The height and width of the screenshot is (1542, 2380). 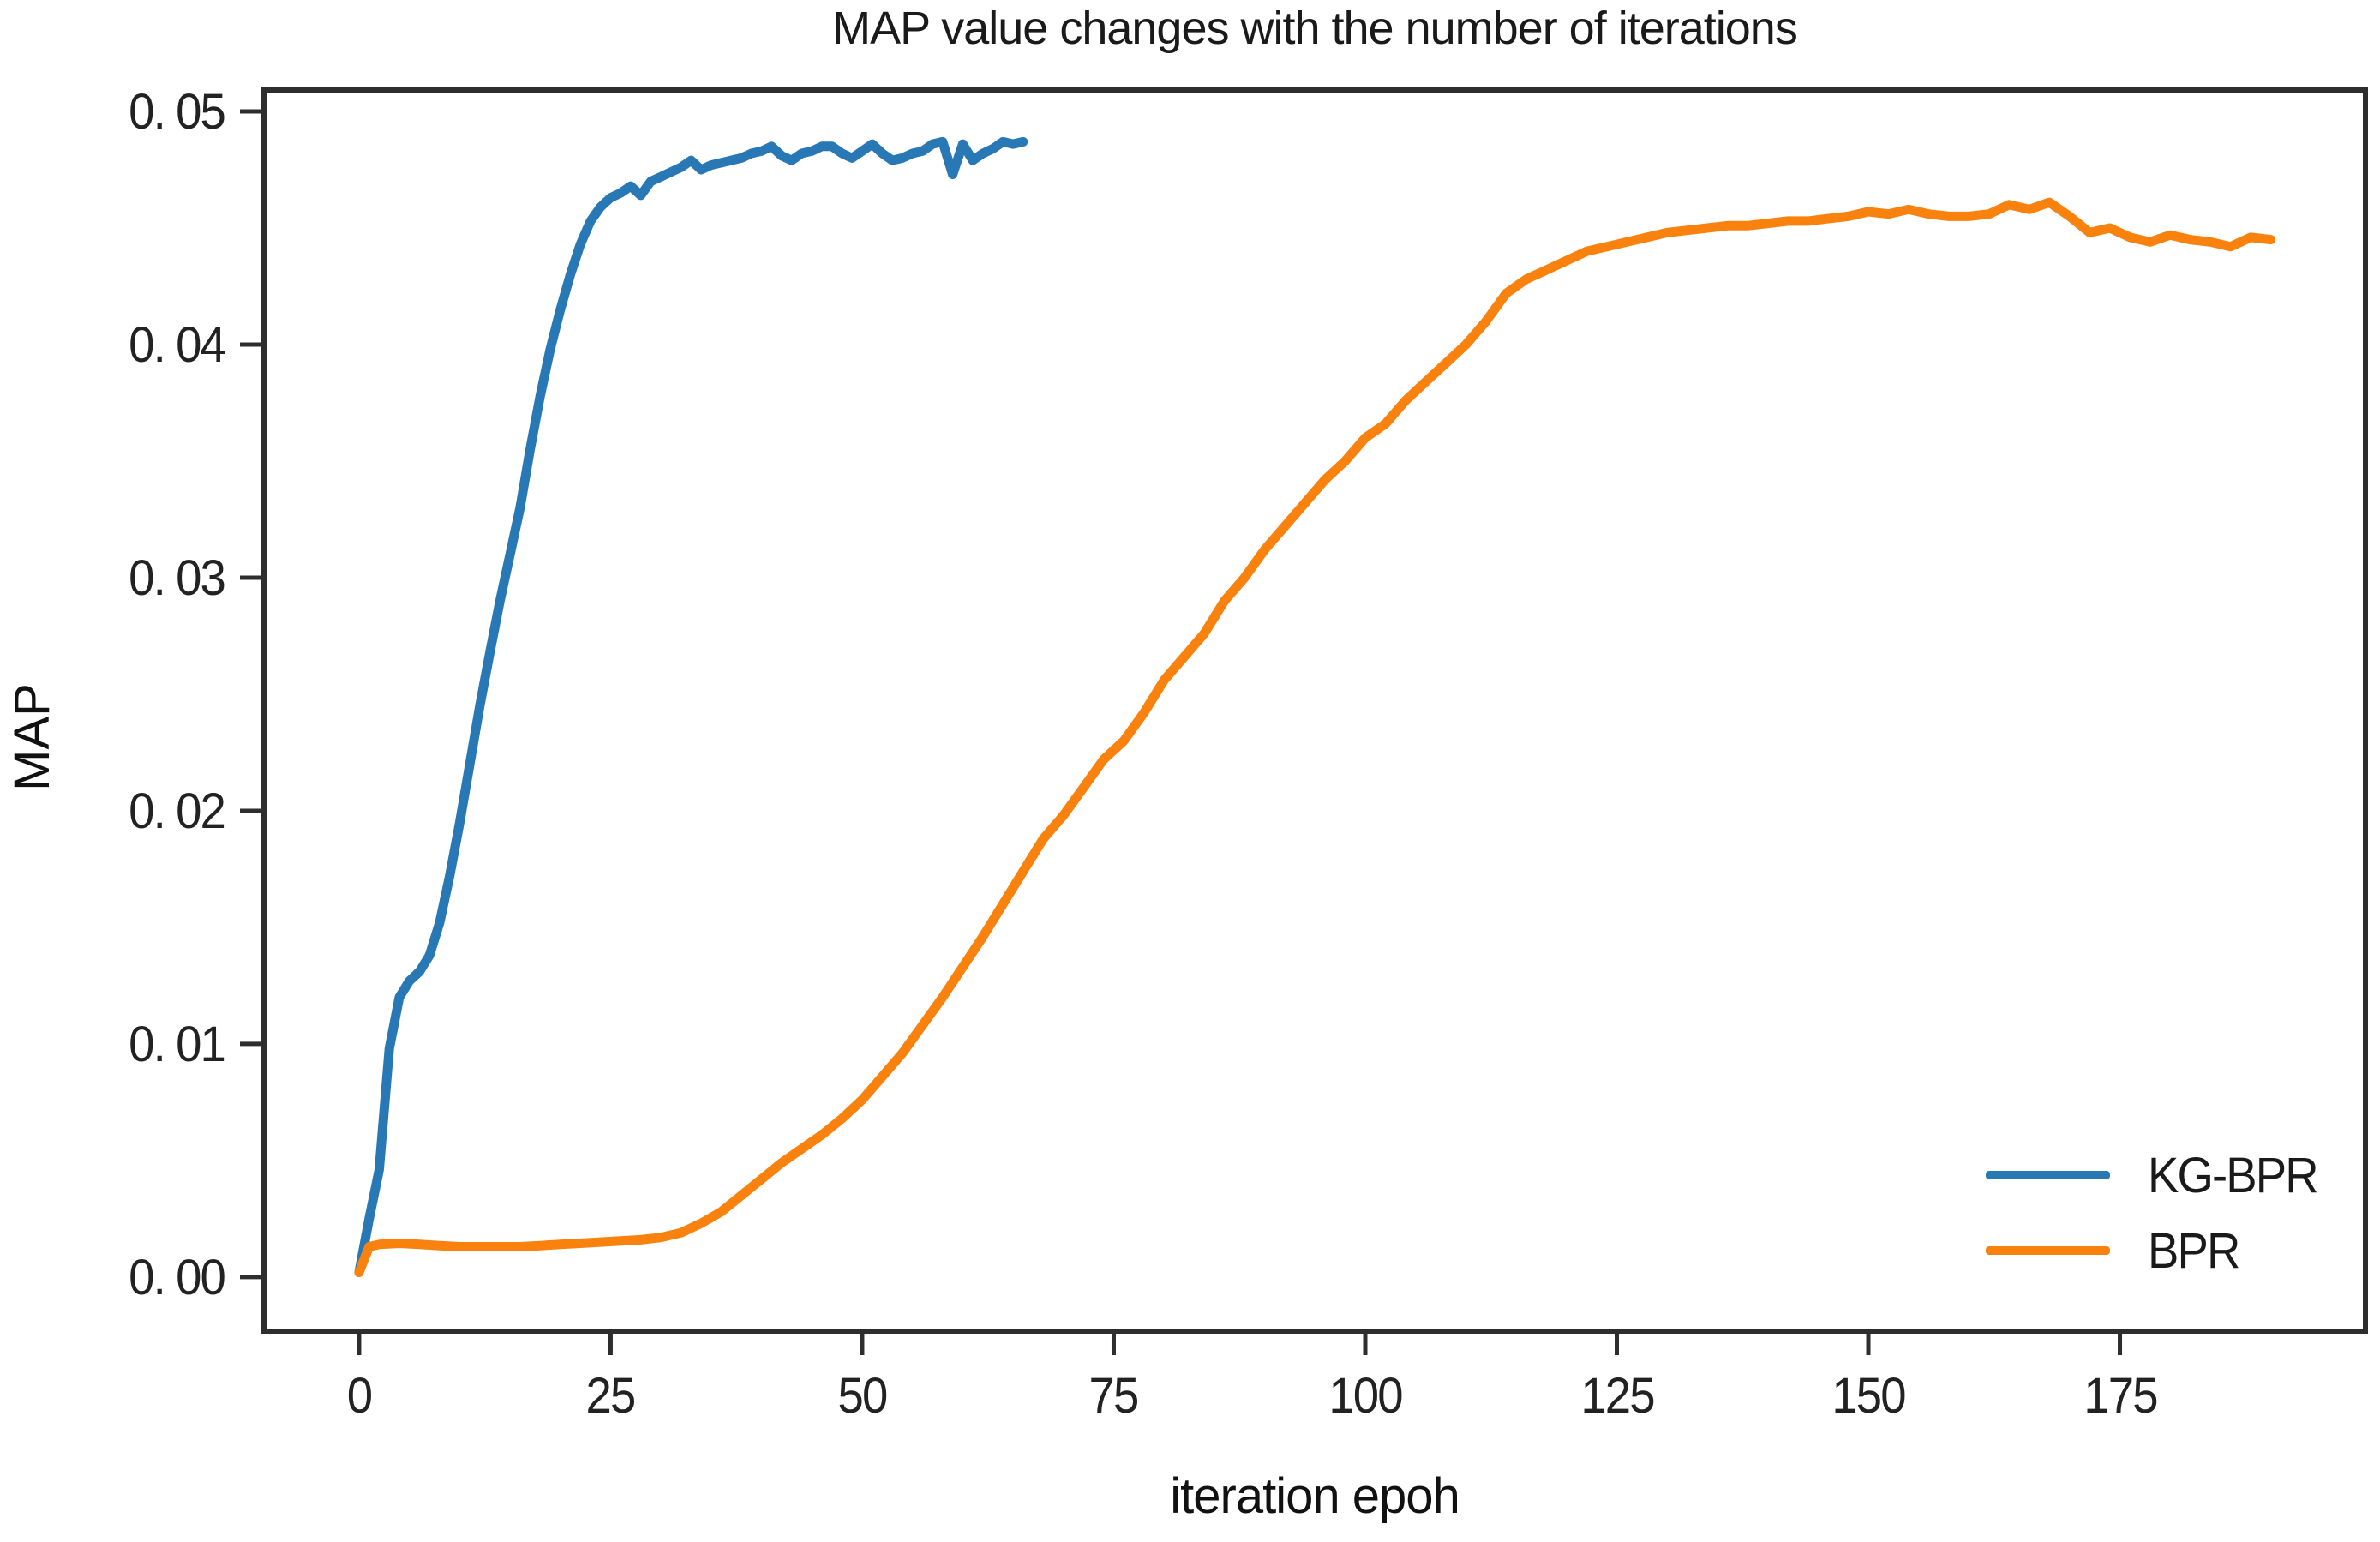 I want to click on x-tick-label: 125, so click(x=1617, y=1396).